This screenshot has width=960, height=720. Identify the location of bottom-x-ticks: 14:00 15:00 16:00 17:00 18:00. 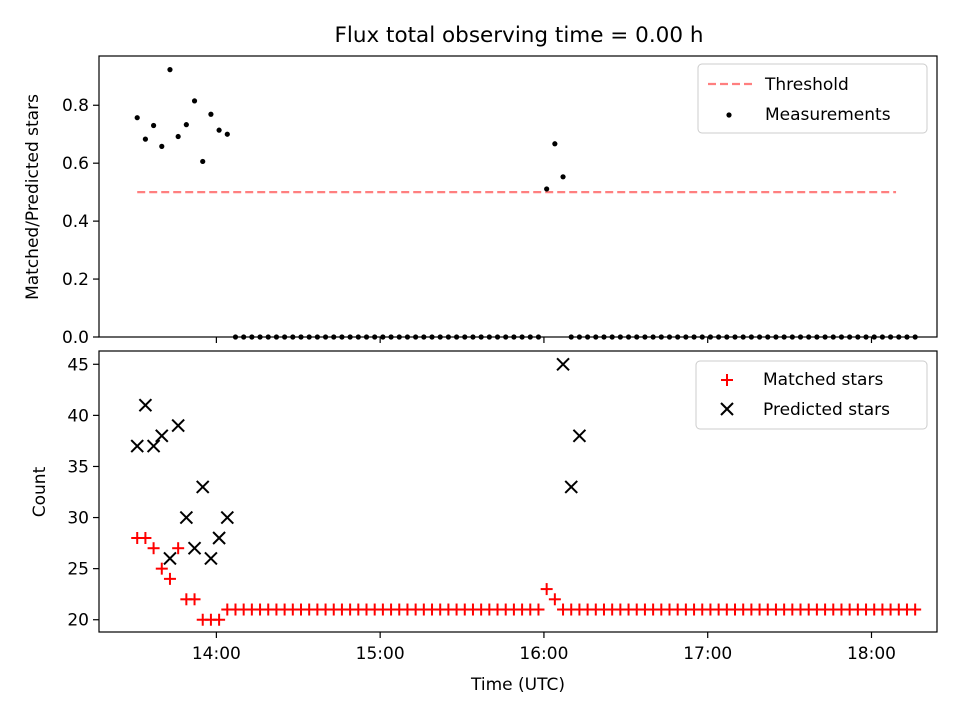
(544, 648).